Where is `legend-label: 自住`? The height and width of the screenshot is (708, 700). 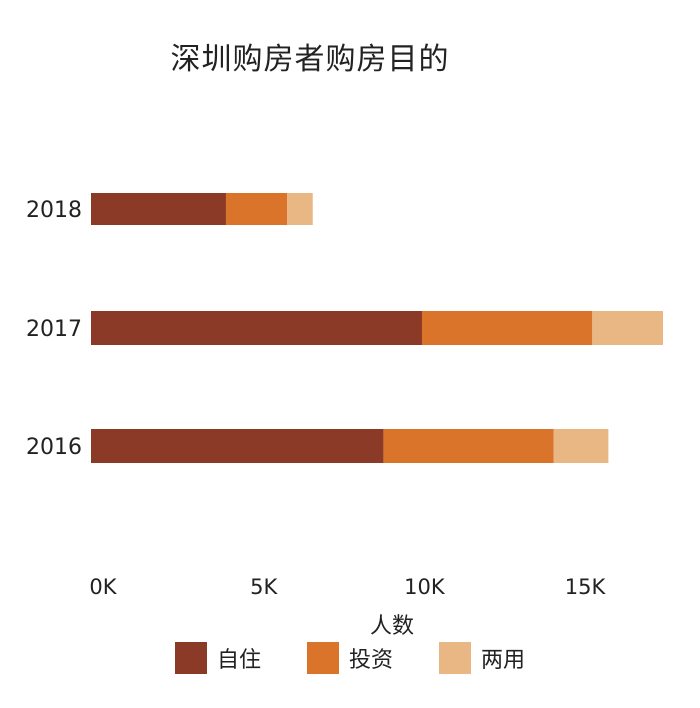 legend-label: 自住 is located at coordinates (238, 660).